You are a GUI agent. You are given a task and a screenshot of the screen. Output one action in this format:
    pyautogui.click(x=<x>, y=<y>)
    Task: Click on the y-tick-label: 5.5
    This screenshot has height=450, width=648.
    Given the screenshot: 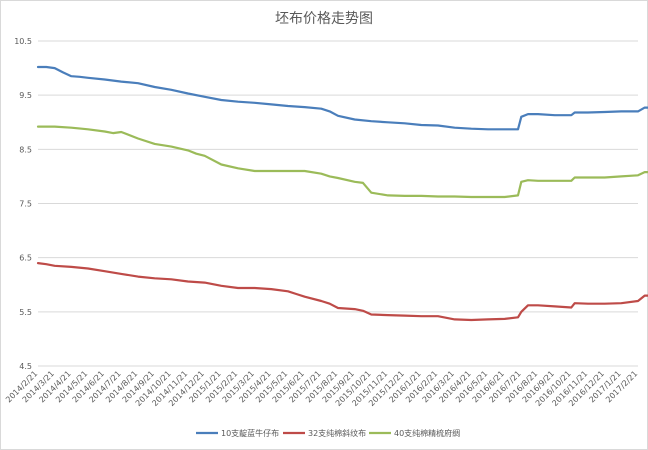 What is the action you would take?
    pyautogui.click(x=25, y=312)
    